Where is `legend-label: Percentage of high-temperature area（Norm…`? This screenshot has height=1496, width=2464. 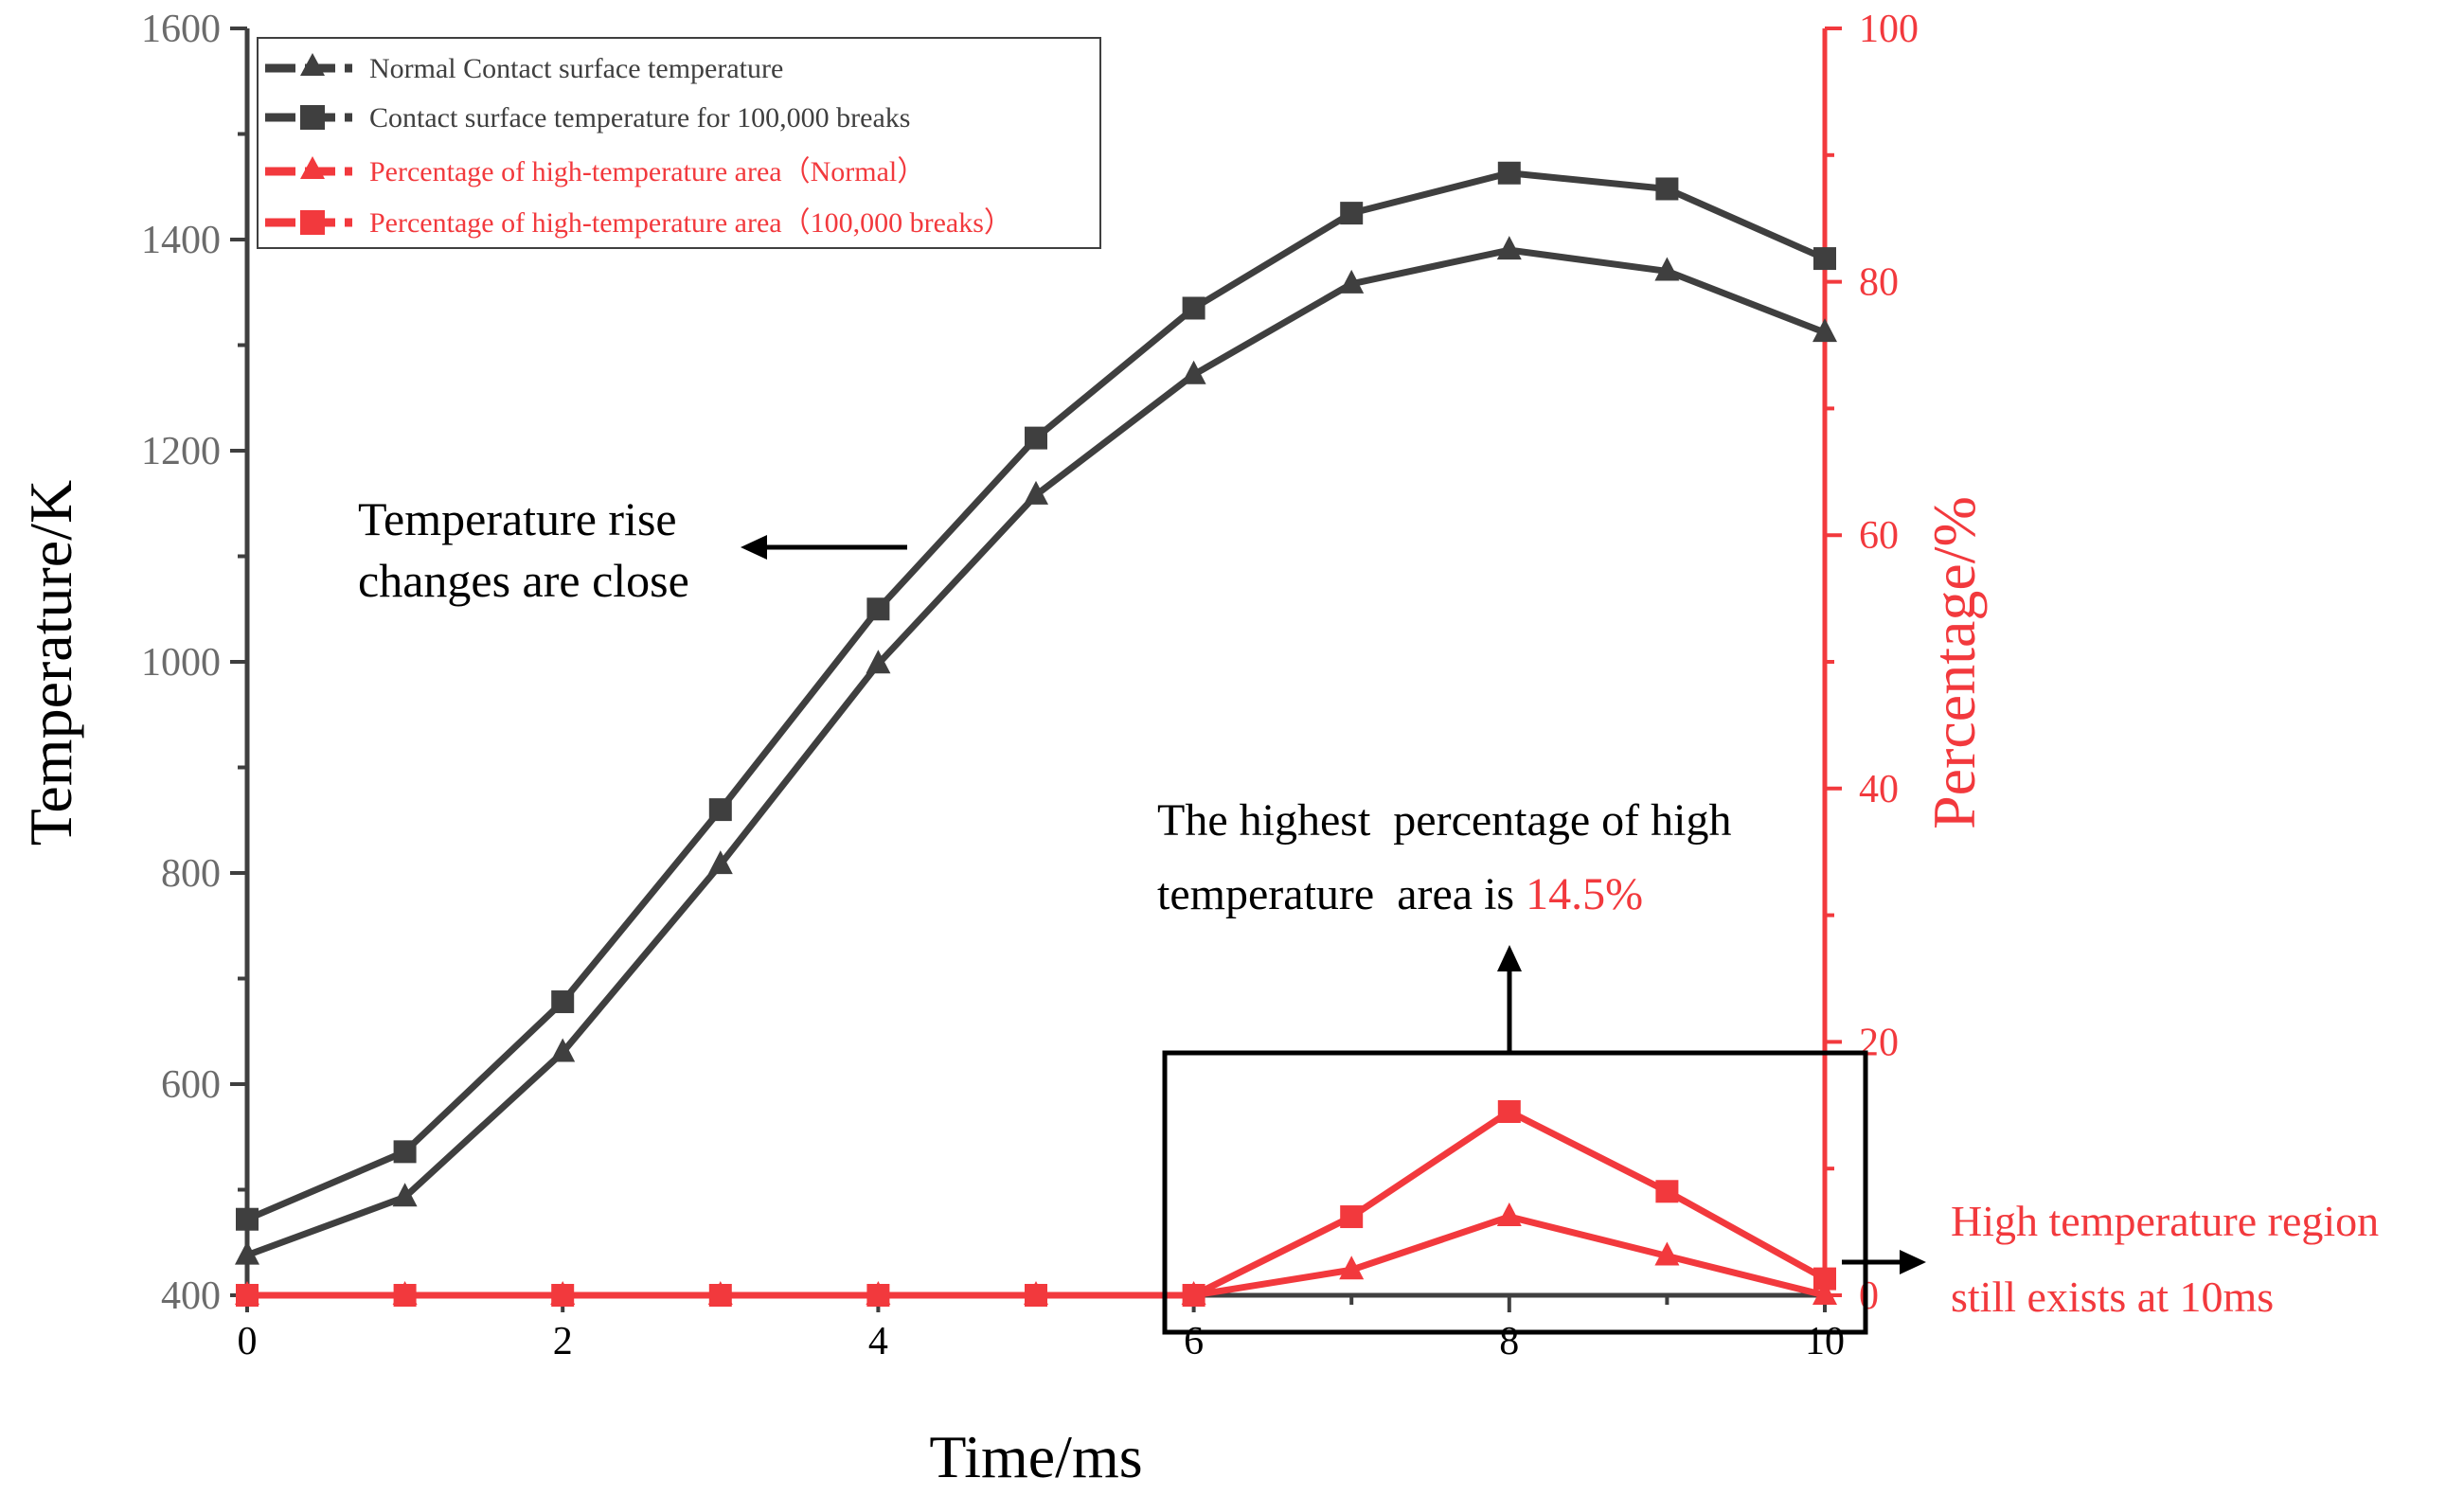 legend-label: Percentage of high-temperature area（Norm… is located at coordinates (647, 171).